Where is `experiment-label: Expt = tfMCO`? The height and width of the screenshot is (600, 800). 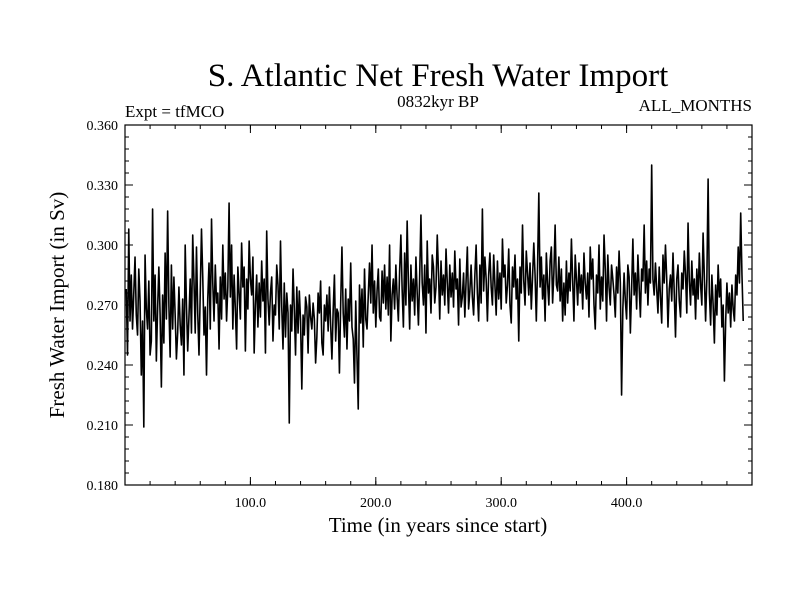 experiment-label: Expt = tfMCO is located at coordinates (174, 111).